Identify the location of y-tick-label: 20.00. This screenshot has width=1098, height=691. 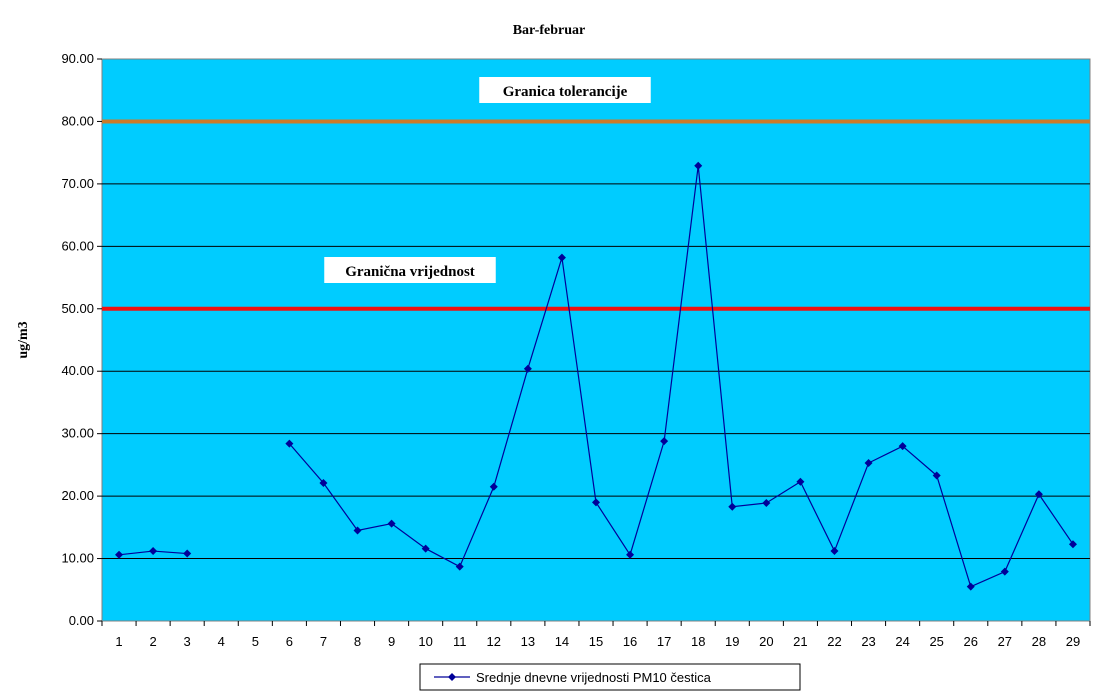
(77, 495).